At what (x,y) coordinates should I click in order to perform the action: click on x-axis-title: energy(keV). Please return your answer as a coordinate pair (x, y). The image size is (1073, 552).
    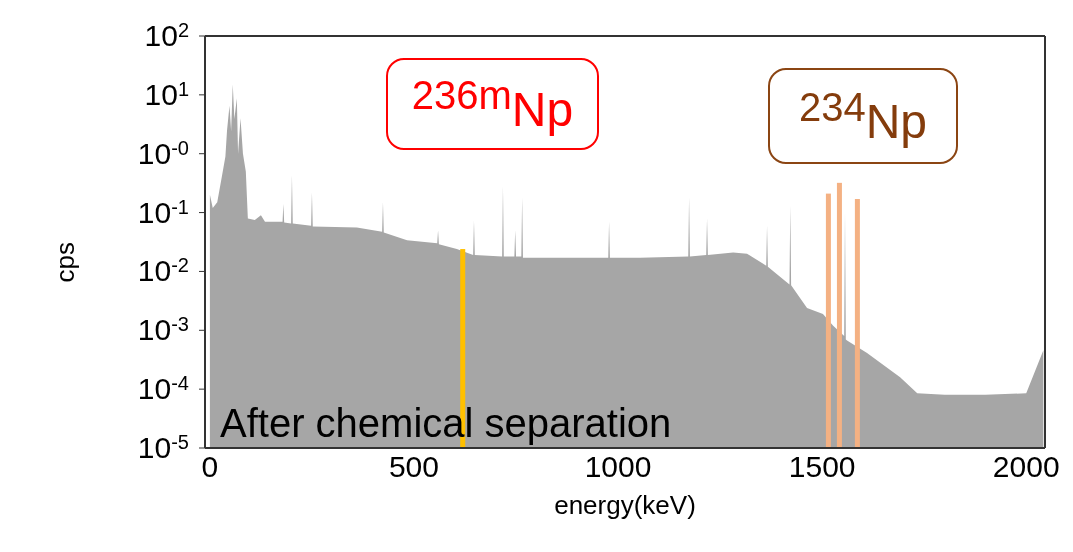
    Looking at the image, I should click on (625, 505).